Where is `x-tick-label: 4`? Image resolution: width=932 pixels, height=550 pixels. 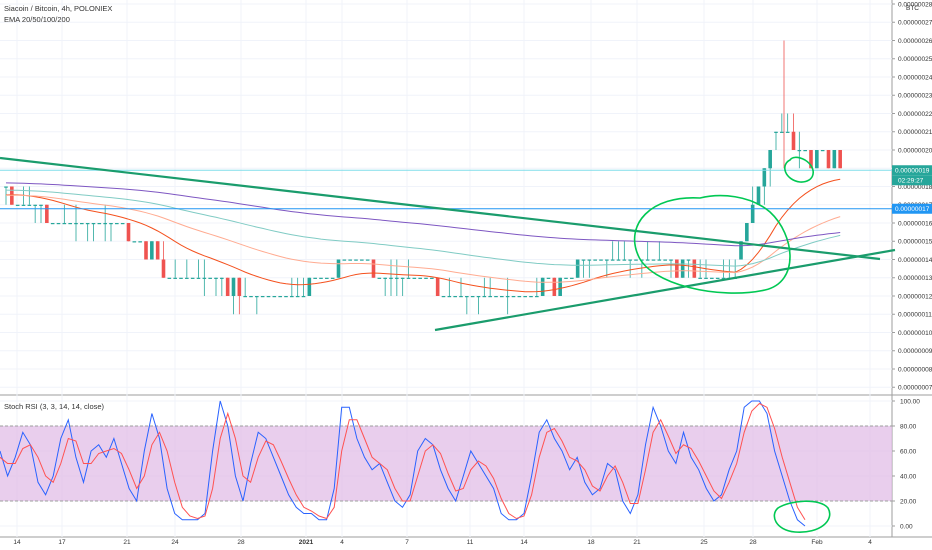
x-tick-label: 4 is located at coordinates (870, 542).